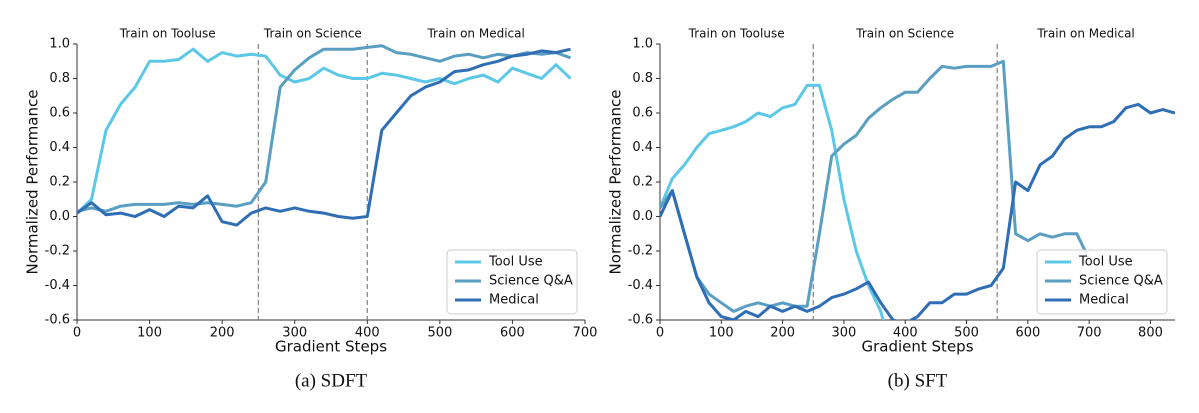  What do you see at coordinates (1150, 333) in the screenshot?
I see `x-tick-label: 800` at bounding box center [1150, 333].